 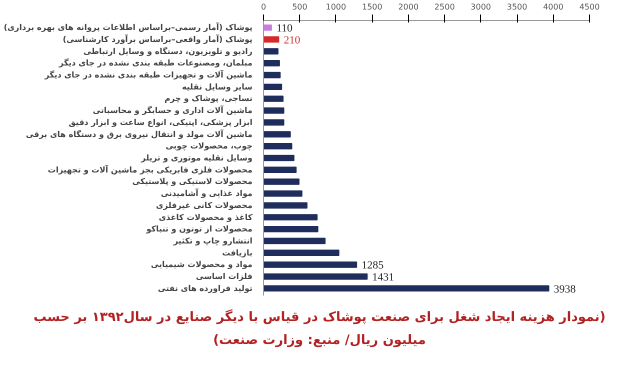 I want to click on y-tick-label: وسایل نقلیه موتوری و تریلر, so click(x=196, y=158).